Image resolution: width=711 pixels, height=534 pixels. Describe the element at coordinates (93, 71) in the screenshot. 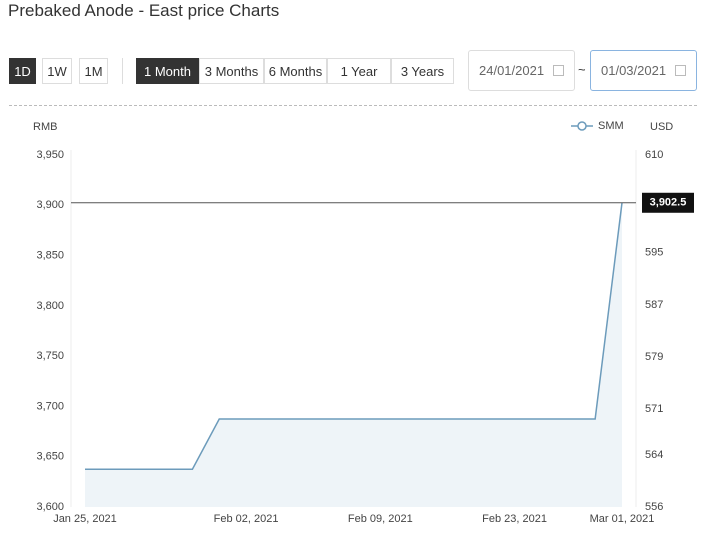

I see `button: 1M` at that location.